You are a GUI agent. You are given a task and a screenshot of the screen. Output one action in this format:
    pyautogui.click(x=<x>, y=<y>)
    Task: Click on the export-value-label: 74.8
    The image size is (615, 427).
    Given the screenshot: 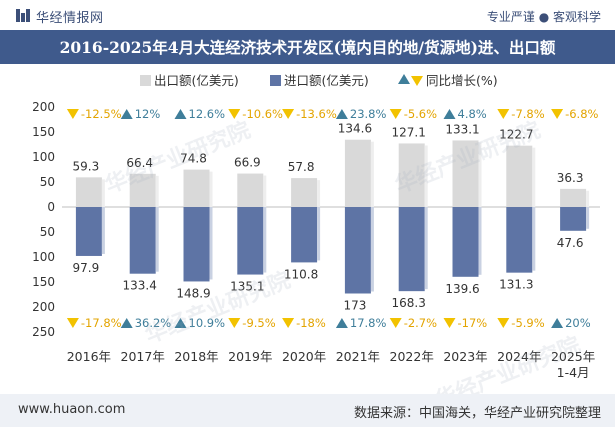 What is the action you would take?
    pyautogui.click(x=193, y=159)
    